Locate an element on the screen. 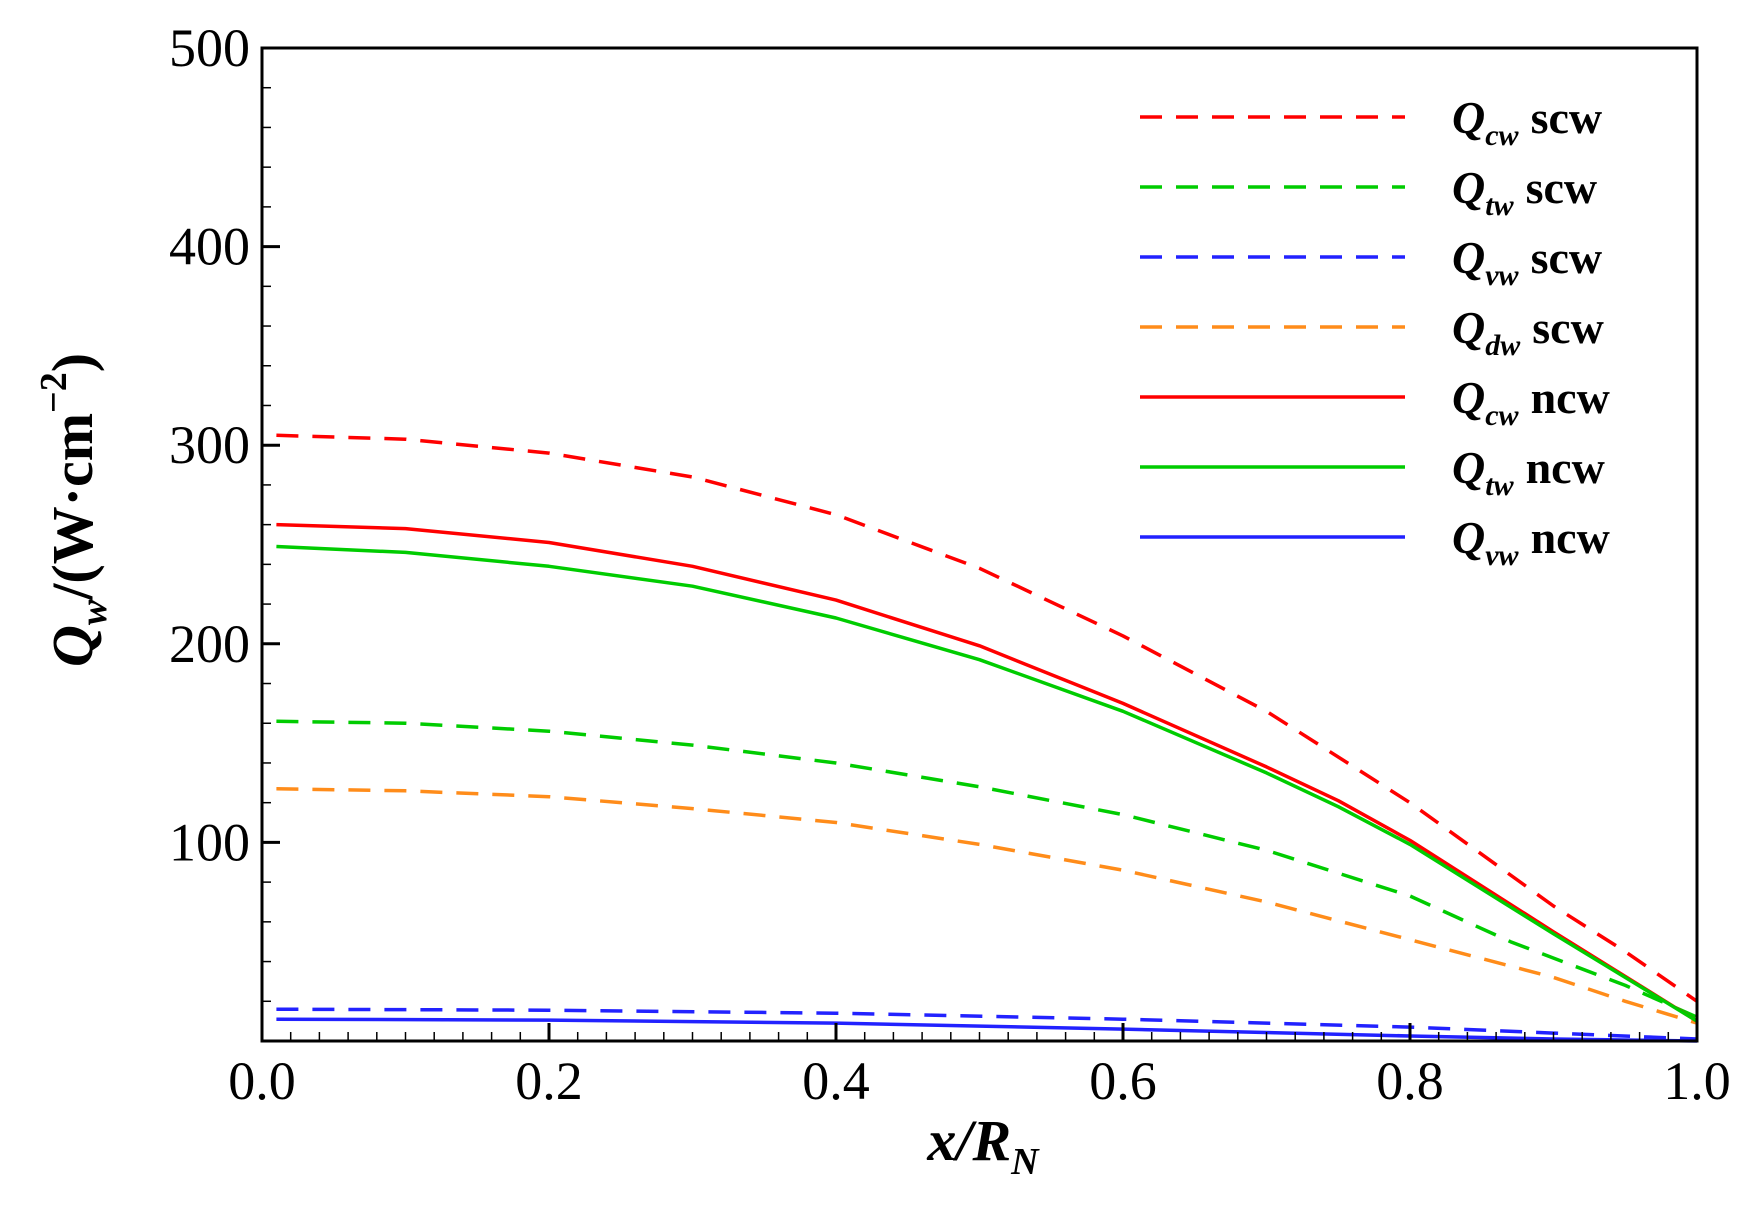  x-tick-label: 0.4 is located at coordinates (836, 1081).